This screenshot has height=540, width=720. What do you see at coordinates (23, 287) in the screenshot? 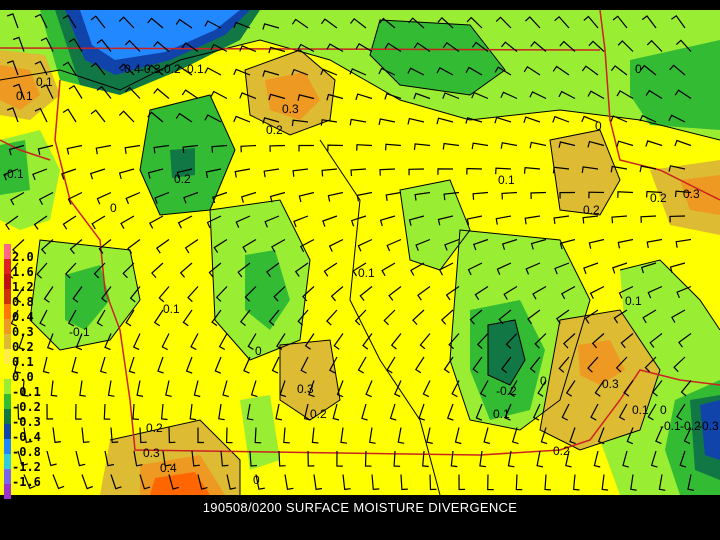
I see `legend-label: 1.2` at bounding box center [23, 287].